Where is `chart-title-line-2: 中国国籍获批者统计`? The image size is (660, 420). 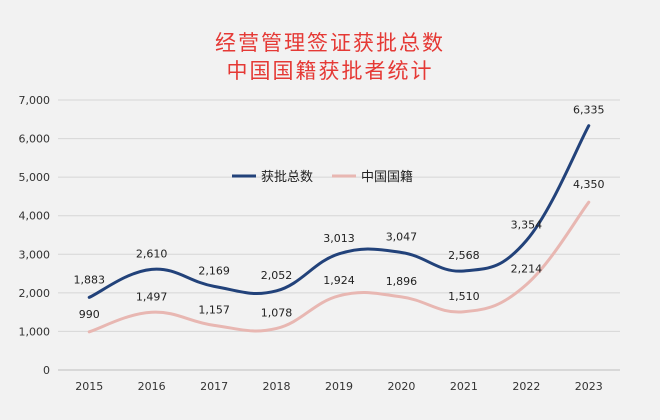 chart-title-line-2: 中国国籍获批者统计 is located at coordinates (330, 71).